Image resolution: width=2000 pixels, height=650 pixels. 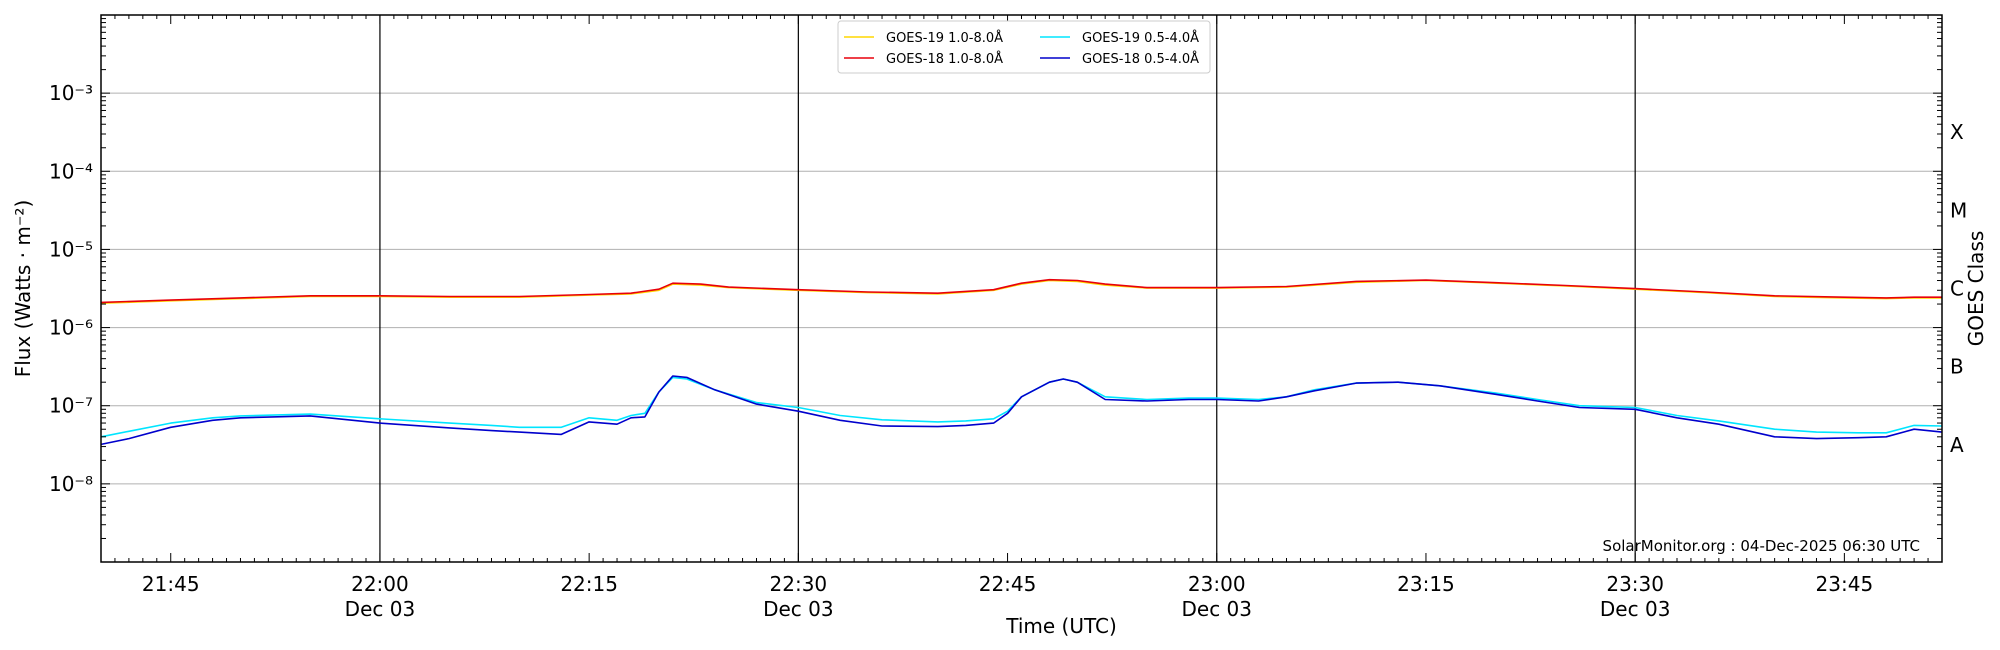 What do you see at coordinates (1008, 584) in the screenshot?
I see `x-tick-label: 22:45` at bounding box center [1008, 584].